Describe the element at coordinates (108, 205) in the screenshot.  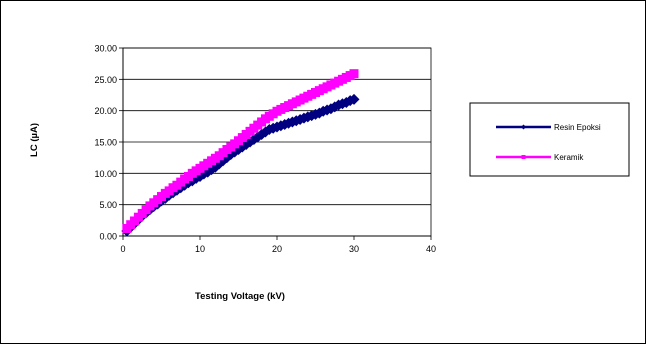
I see `y-tick-label: 5.00` at that location.